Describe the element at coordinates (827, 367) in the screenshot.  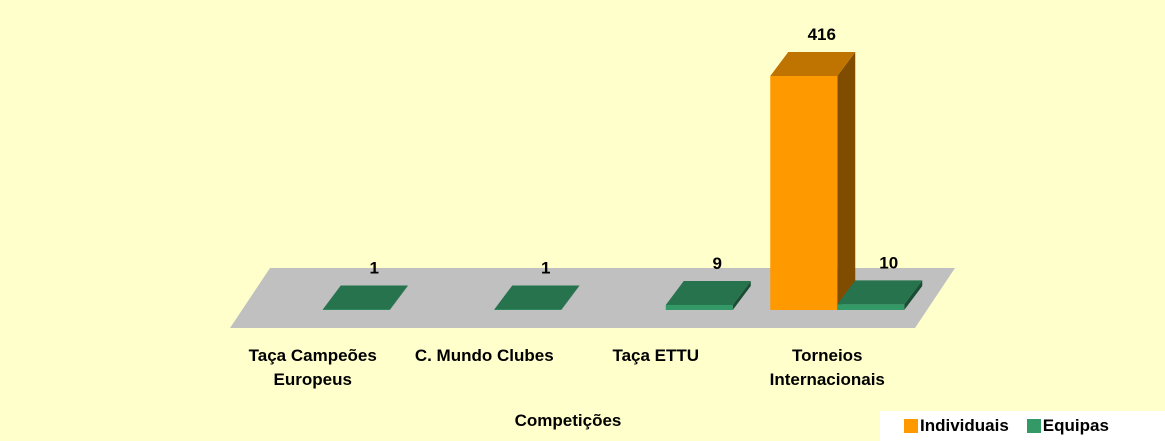
I see `cat: Torneios Internacionais` at that location.